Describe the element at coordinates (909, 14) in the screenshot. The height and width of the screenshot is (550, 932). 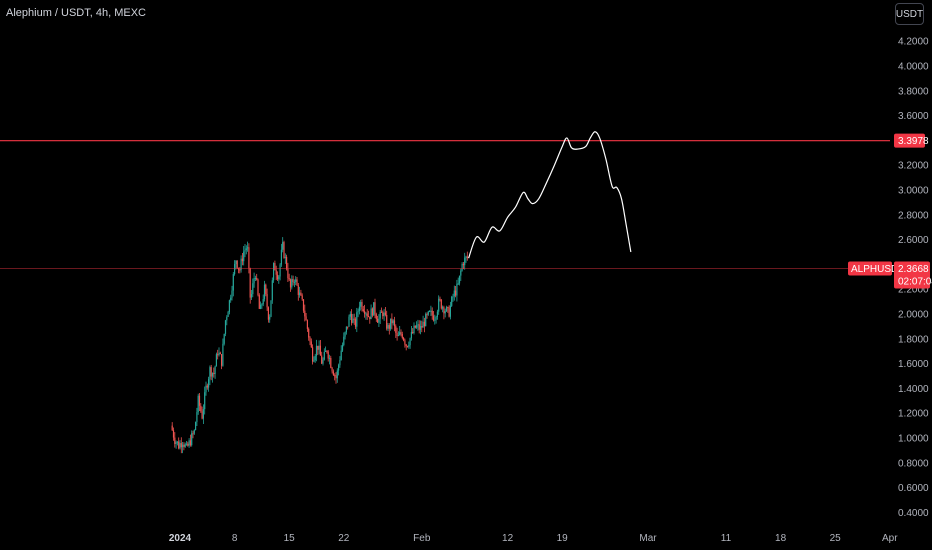
I see `currency-button: USDT` at that location.